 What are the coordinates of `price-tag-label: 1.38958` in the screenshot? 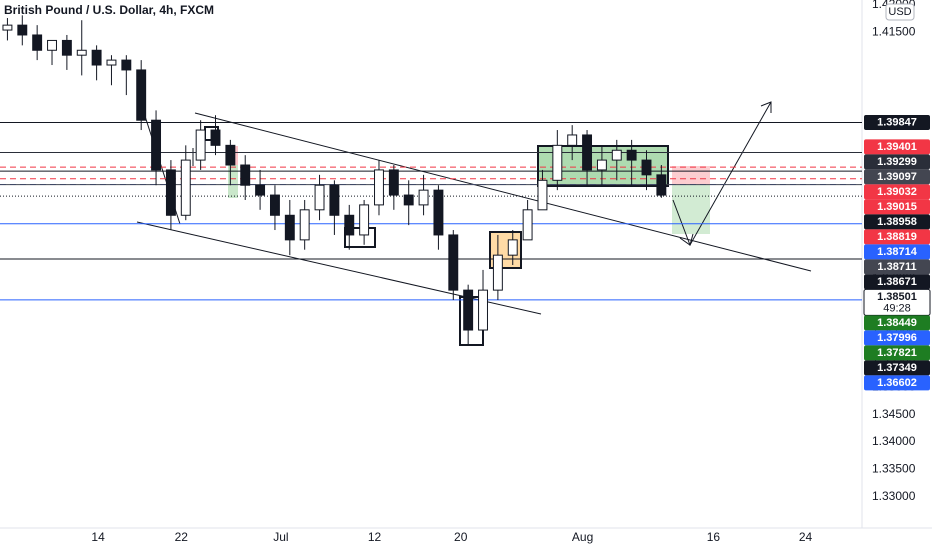 It's located at (897, 222).